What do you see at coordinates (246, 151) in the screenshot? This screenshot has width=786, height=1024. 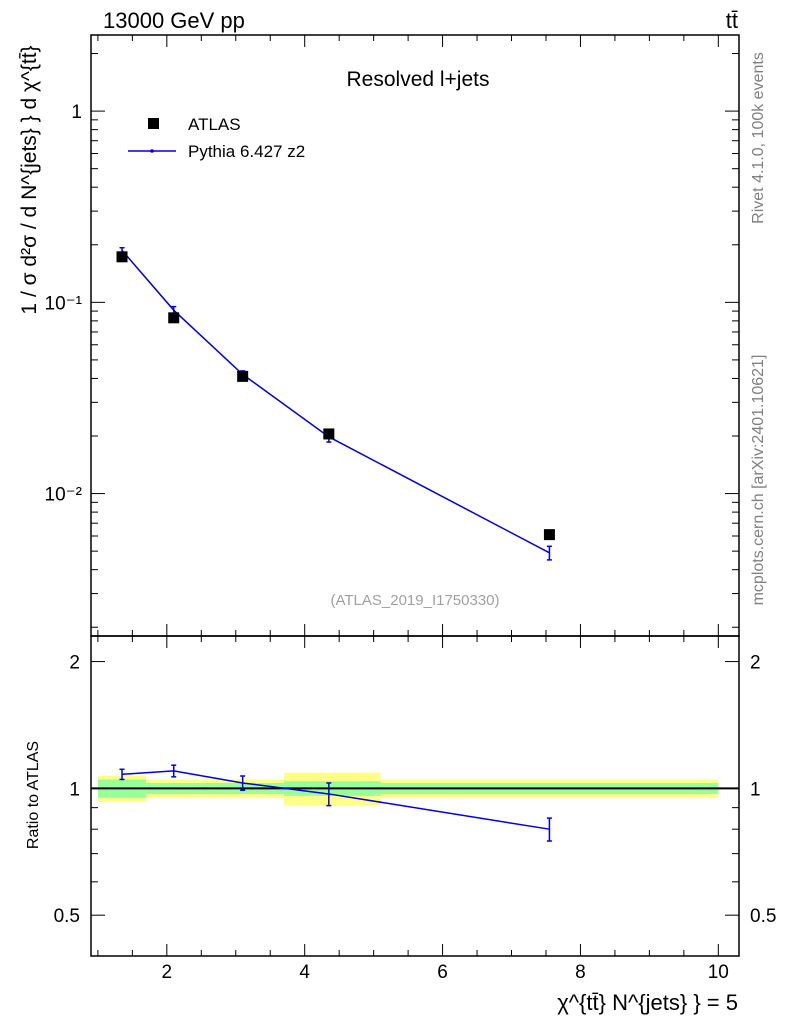 I see `legend-pythia-label: Pythia 6.427 z2` at bounding box center [246, 151].